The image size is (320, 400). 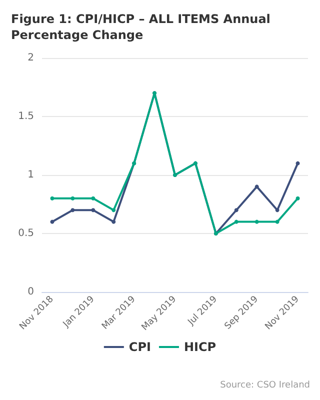 I want to click on y-tick-label: 0.5, so click(x=26, y=233).